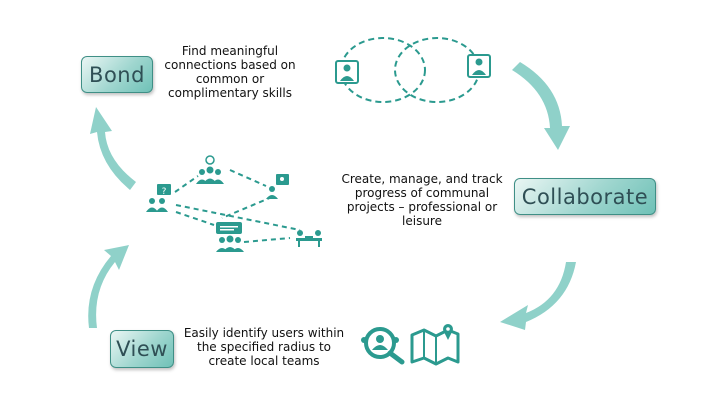 This screenshot has width=720, height=405. I want to click on bond-label-text: Bond, so click(117, 74).